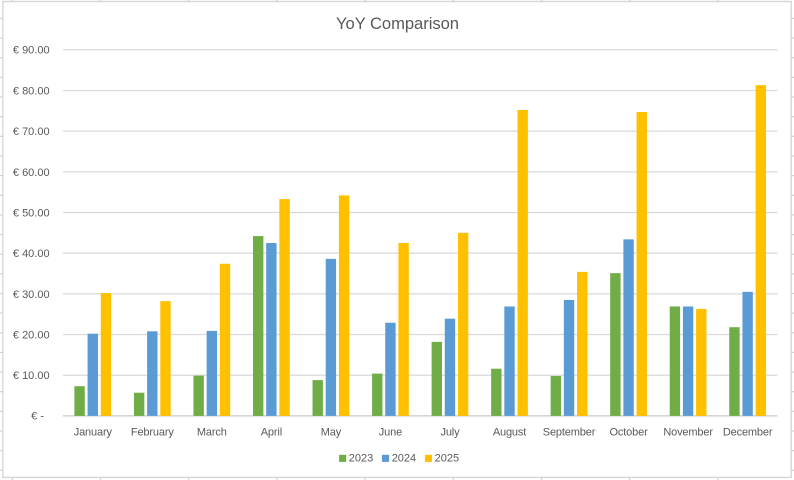 The image size is (794, 480). Describe the element at coordinates (31, 51) in the screenshot. I see `svg-text: € 90.00` at that location.